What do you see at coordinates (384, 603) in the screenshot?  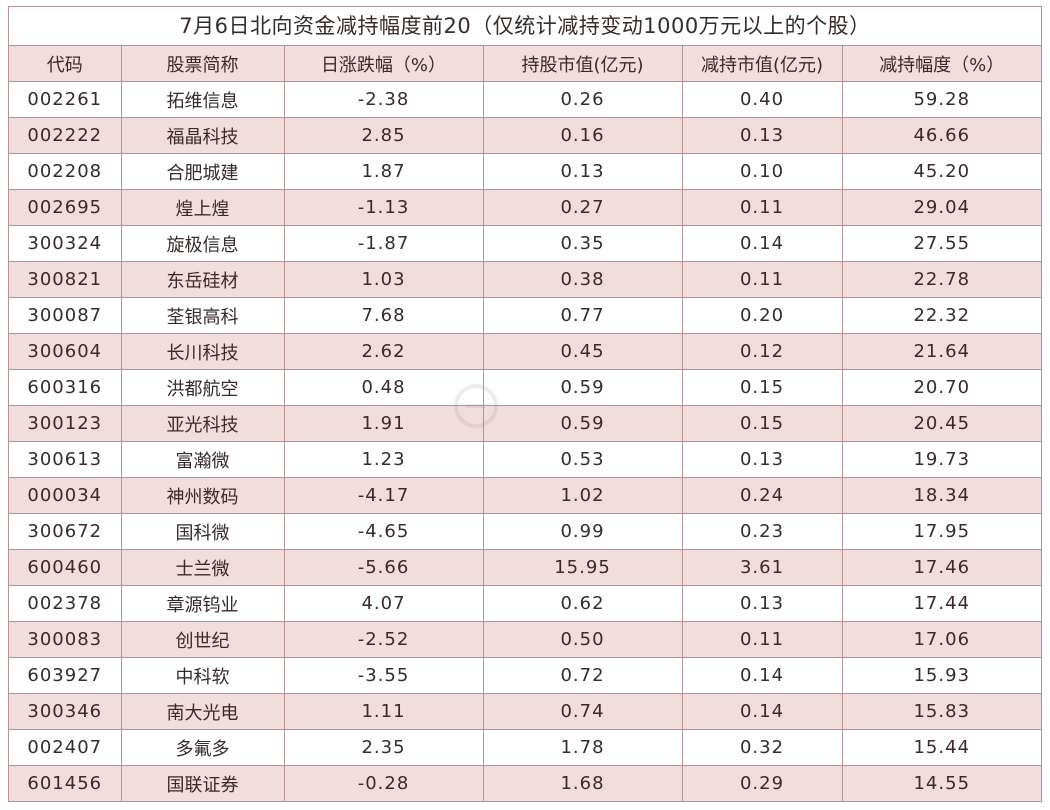 I see `cell-change: 4.07` at bounding box center [384, 603].